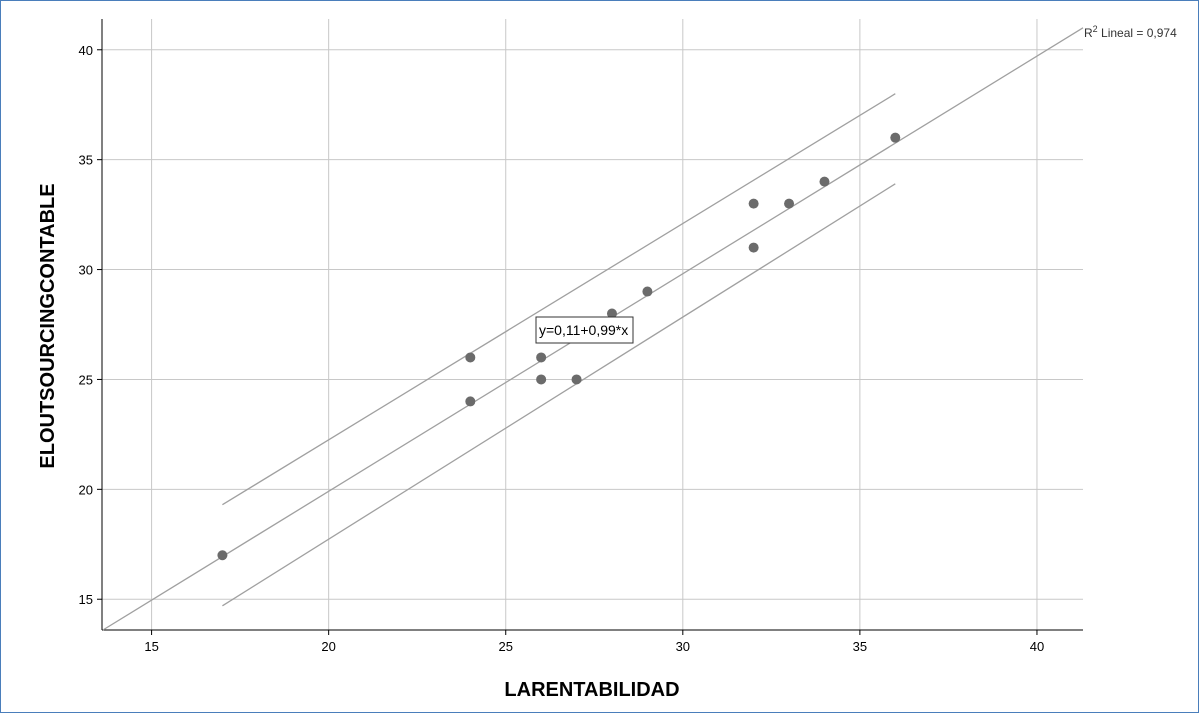  I want to click on x-tick-label: 35, so click(860, 646).